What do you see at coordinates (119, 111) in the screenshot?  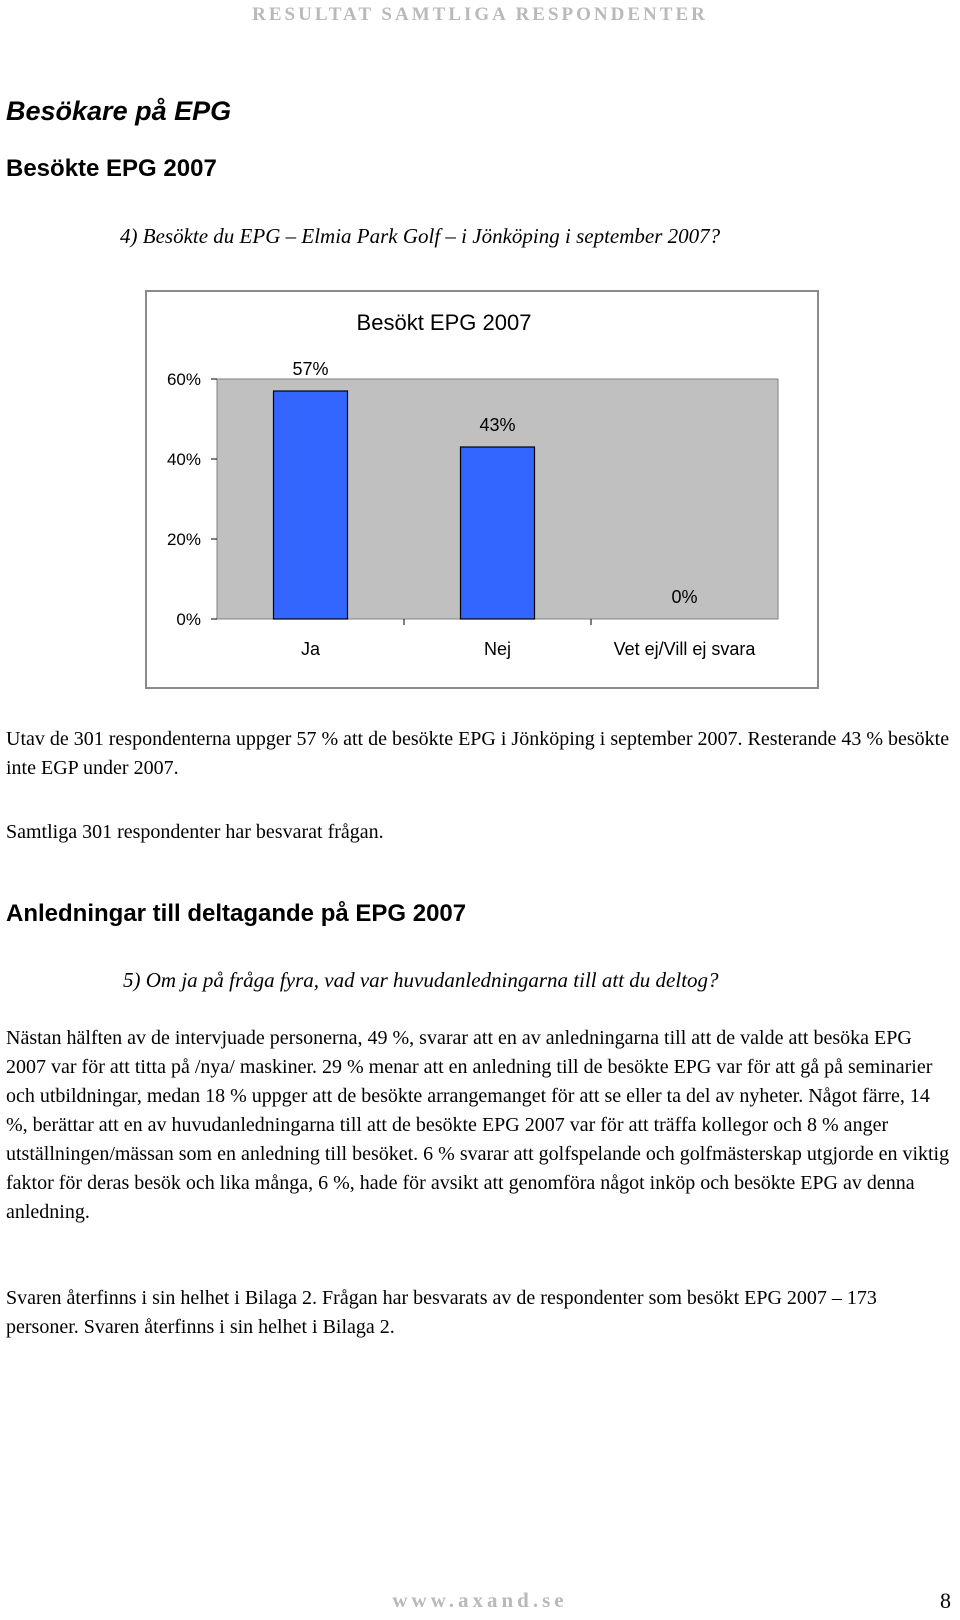 I see `section-heading: Besökare på EPG` at bounding box center [119, 111].